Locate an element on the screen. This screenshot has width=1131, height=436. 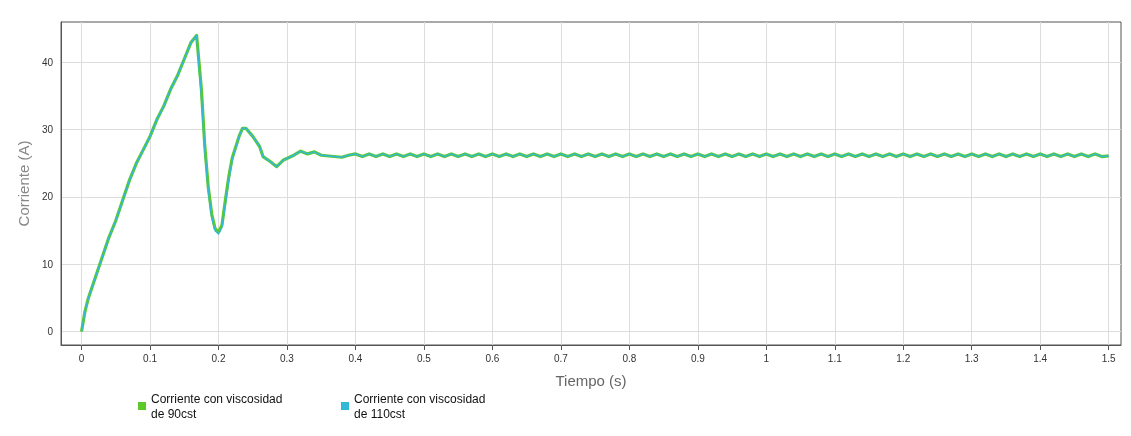
x-tick-label: 0.4 is located at coordinates (355, 358).